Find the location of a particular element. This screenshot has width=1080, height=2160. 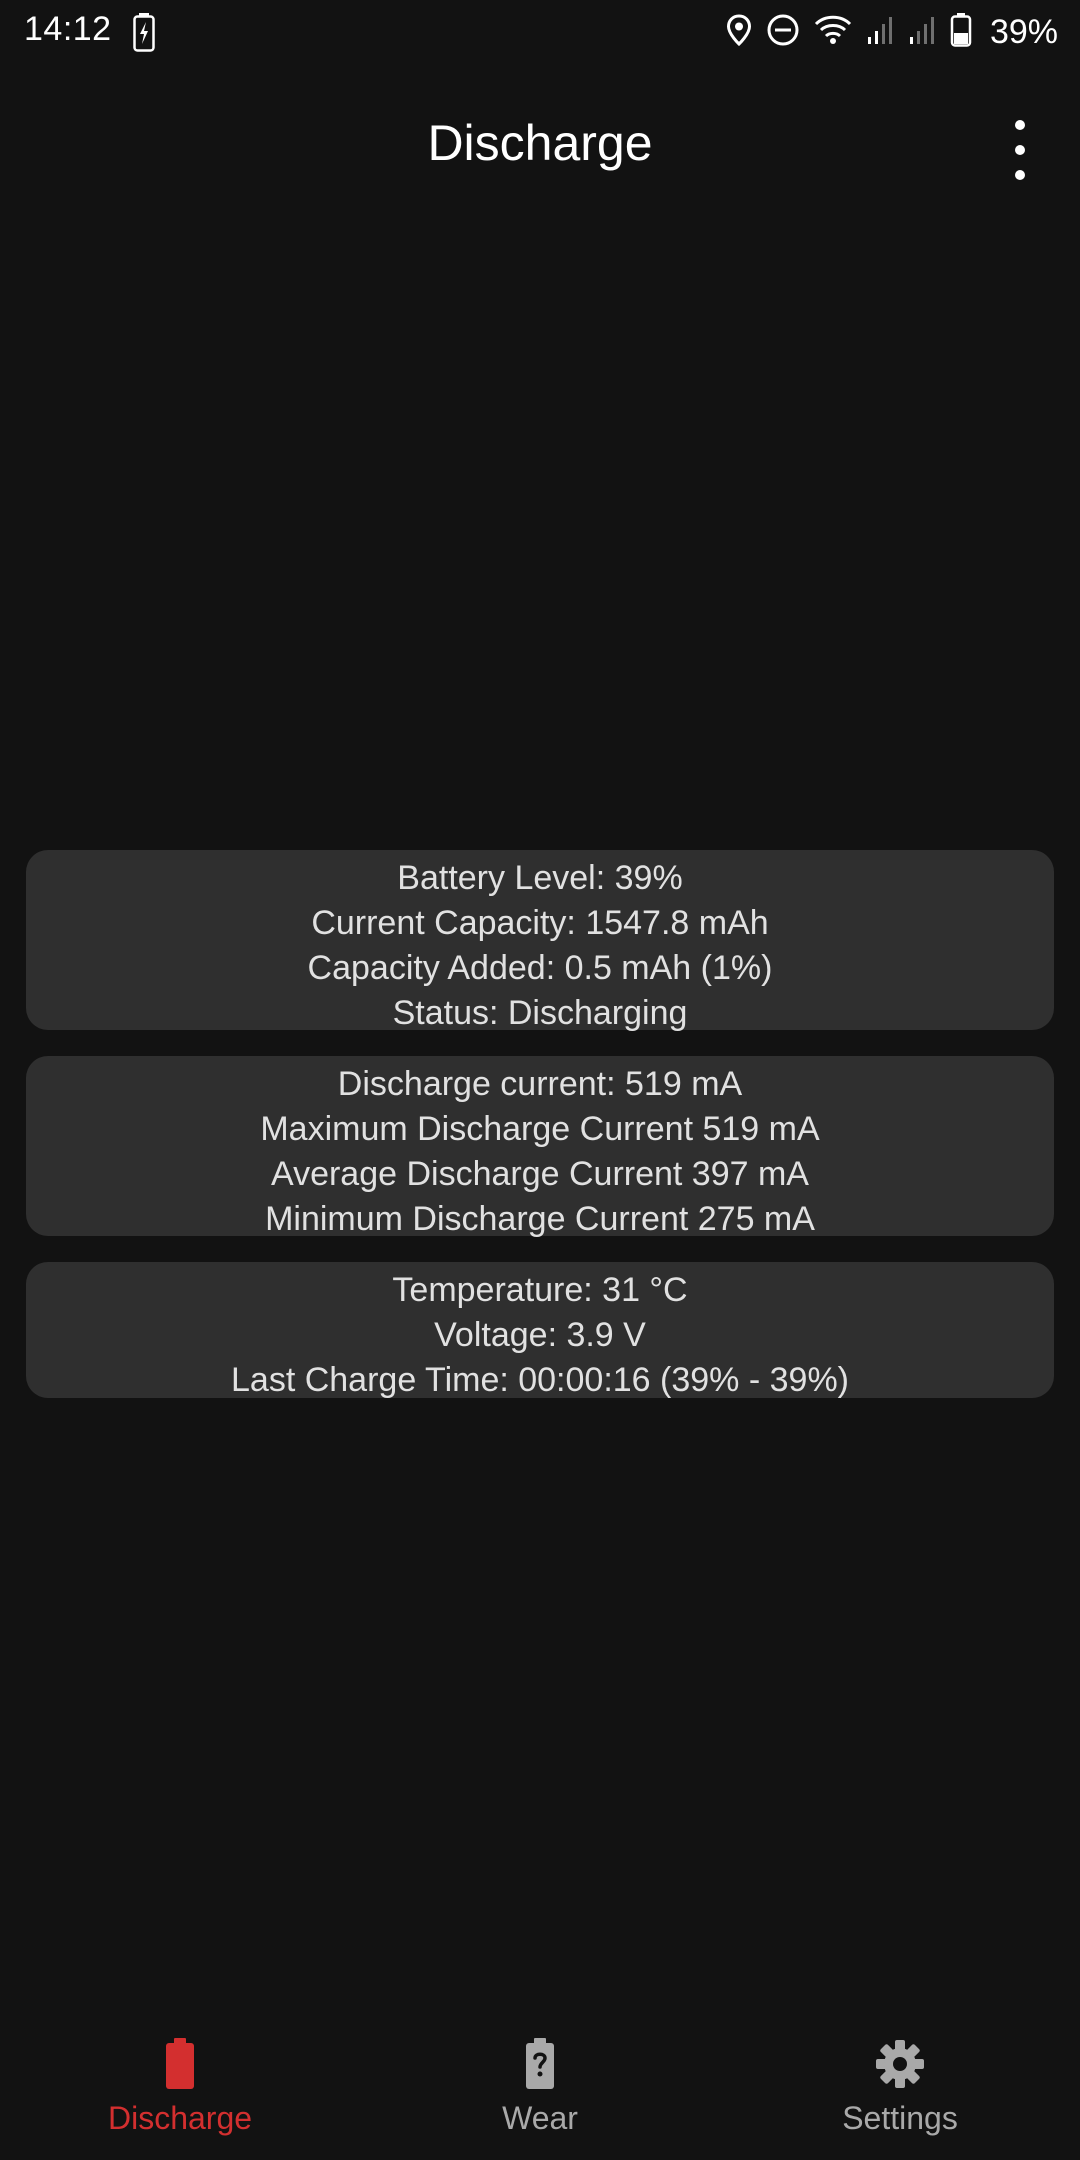

bottom-navigation: Discharge Wear is located at coordinates (540, 2080).